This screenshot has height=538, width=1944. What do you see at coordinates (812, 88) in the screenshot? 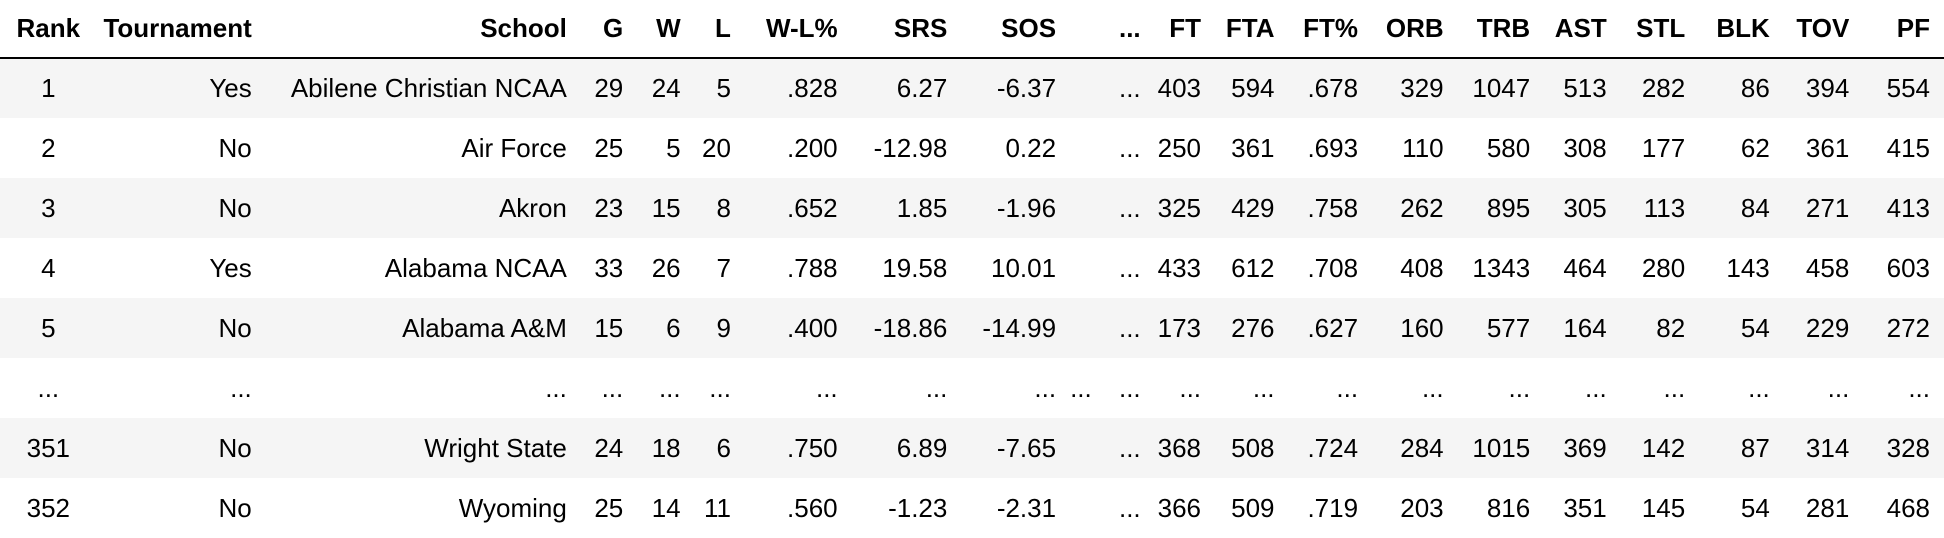
I see `table-cell: .828` at bounding box center [812, 88].